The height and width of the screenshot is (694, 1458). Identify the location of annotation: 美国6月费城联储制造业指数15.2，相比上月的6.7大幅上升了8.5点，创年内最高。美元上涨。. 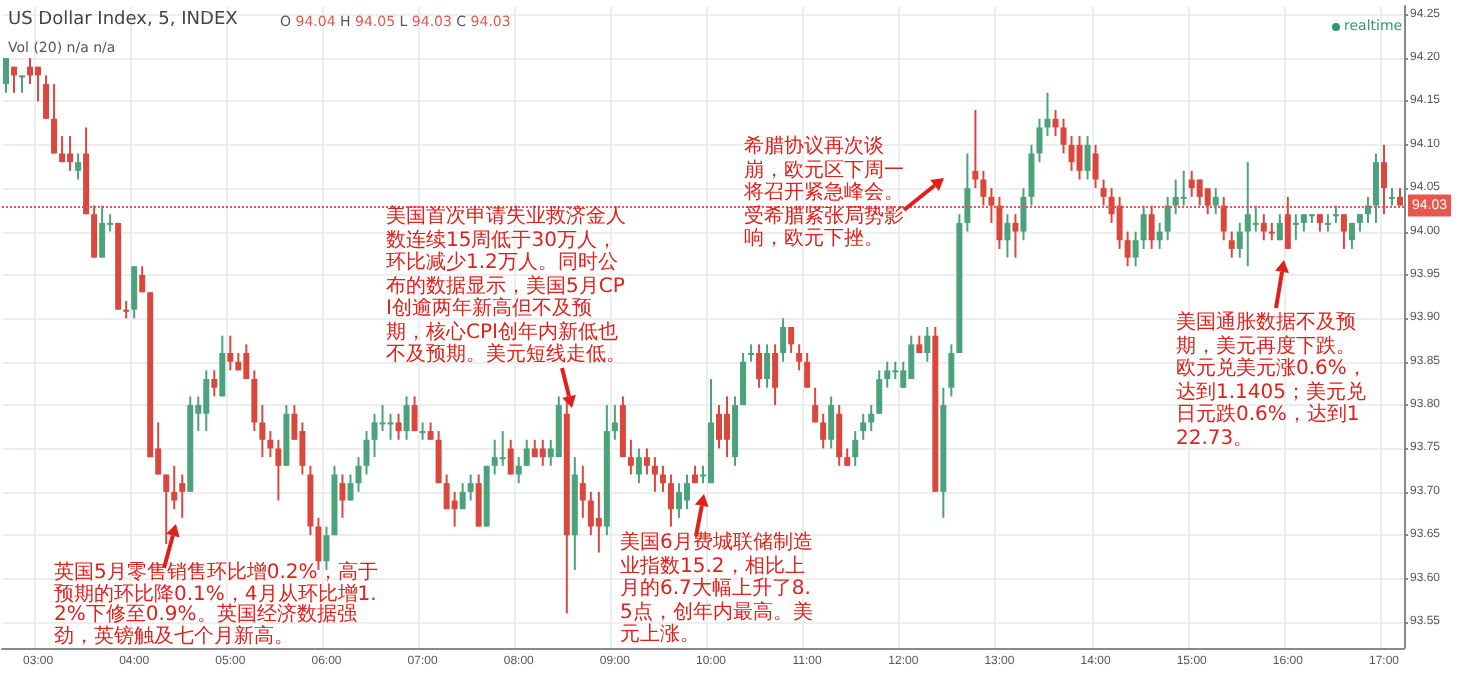
(717, 589).